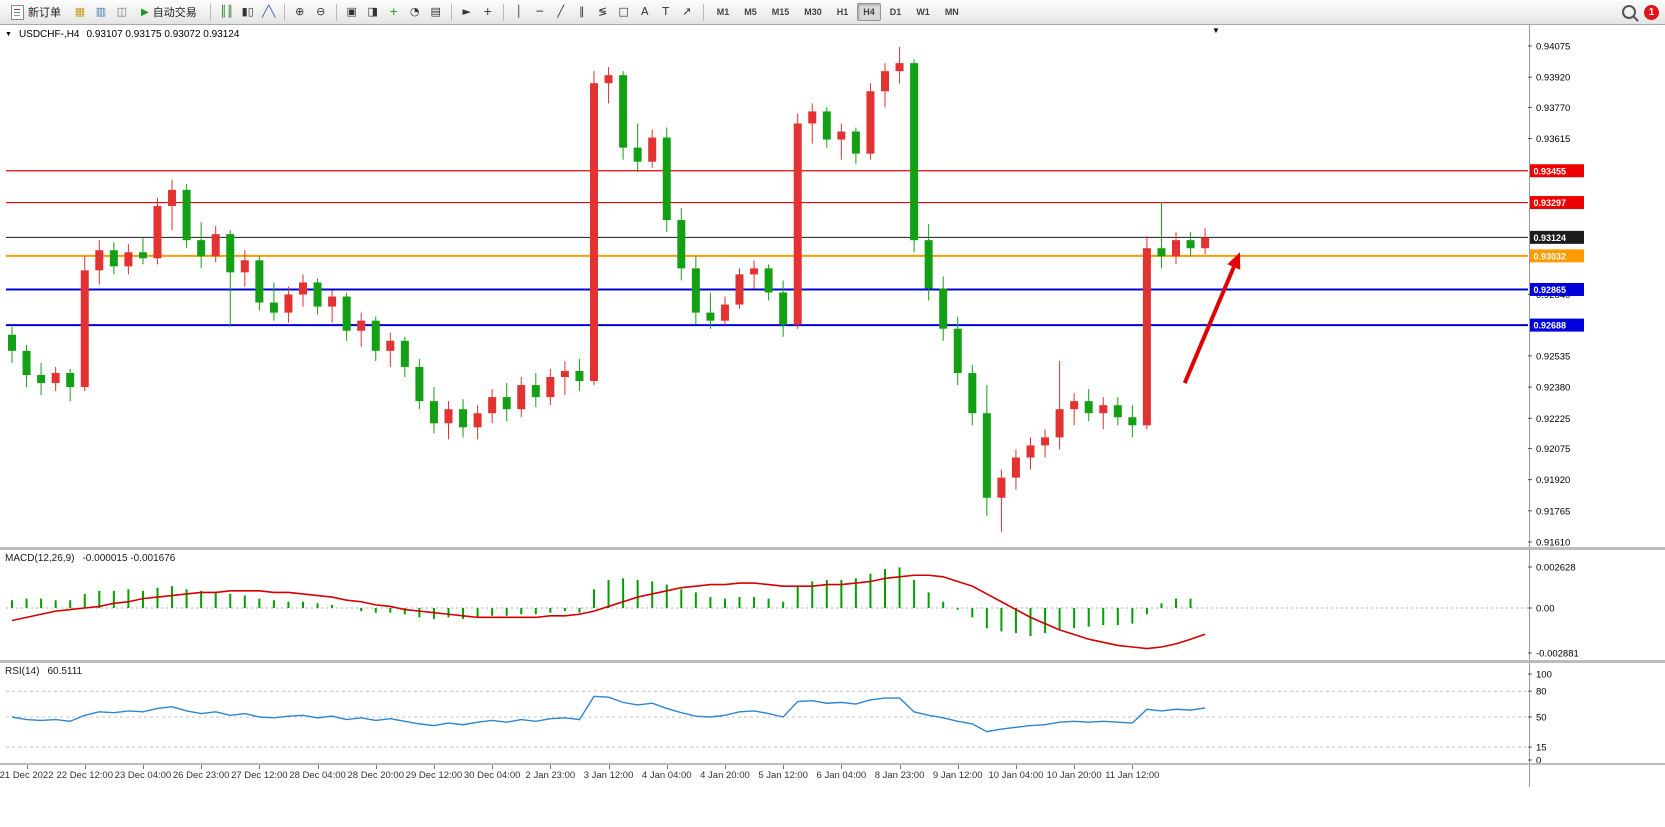 The height and width of the screenshot is (827, 1665). Describe the element at coordinates (899, 775) in the screenshot. I see `time-label: 8 Jan 23:00` at that location.